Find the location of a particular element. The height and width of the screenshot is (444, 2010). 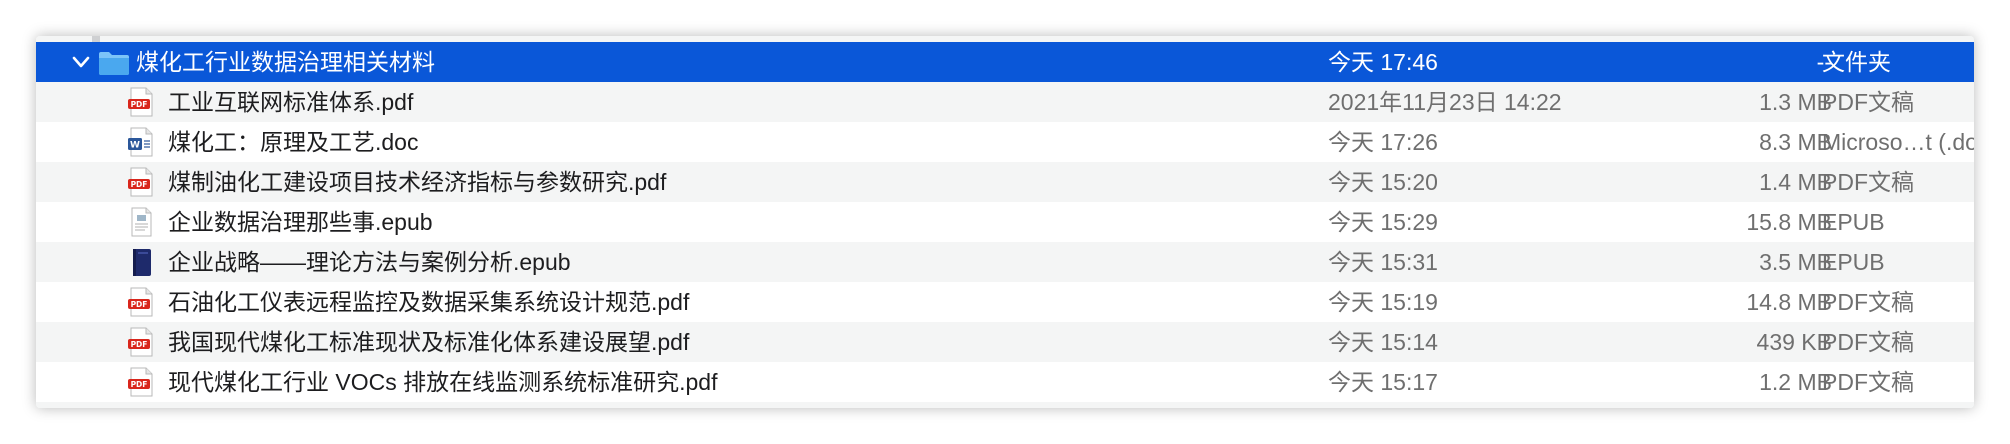

folder-date: 今天 17:46 is located at coordinates (1383, 62).